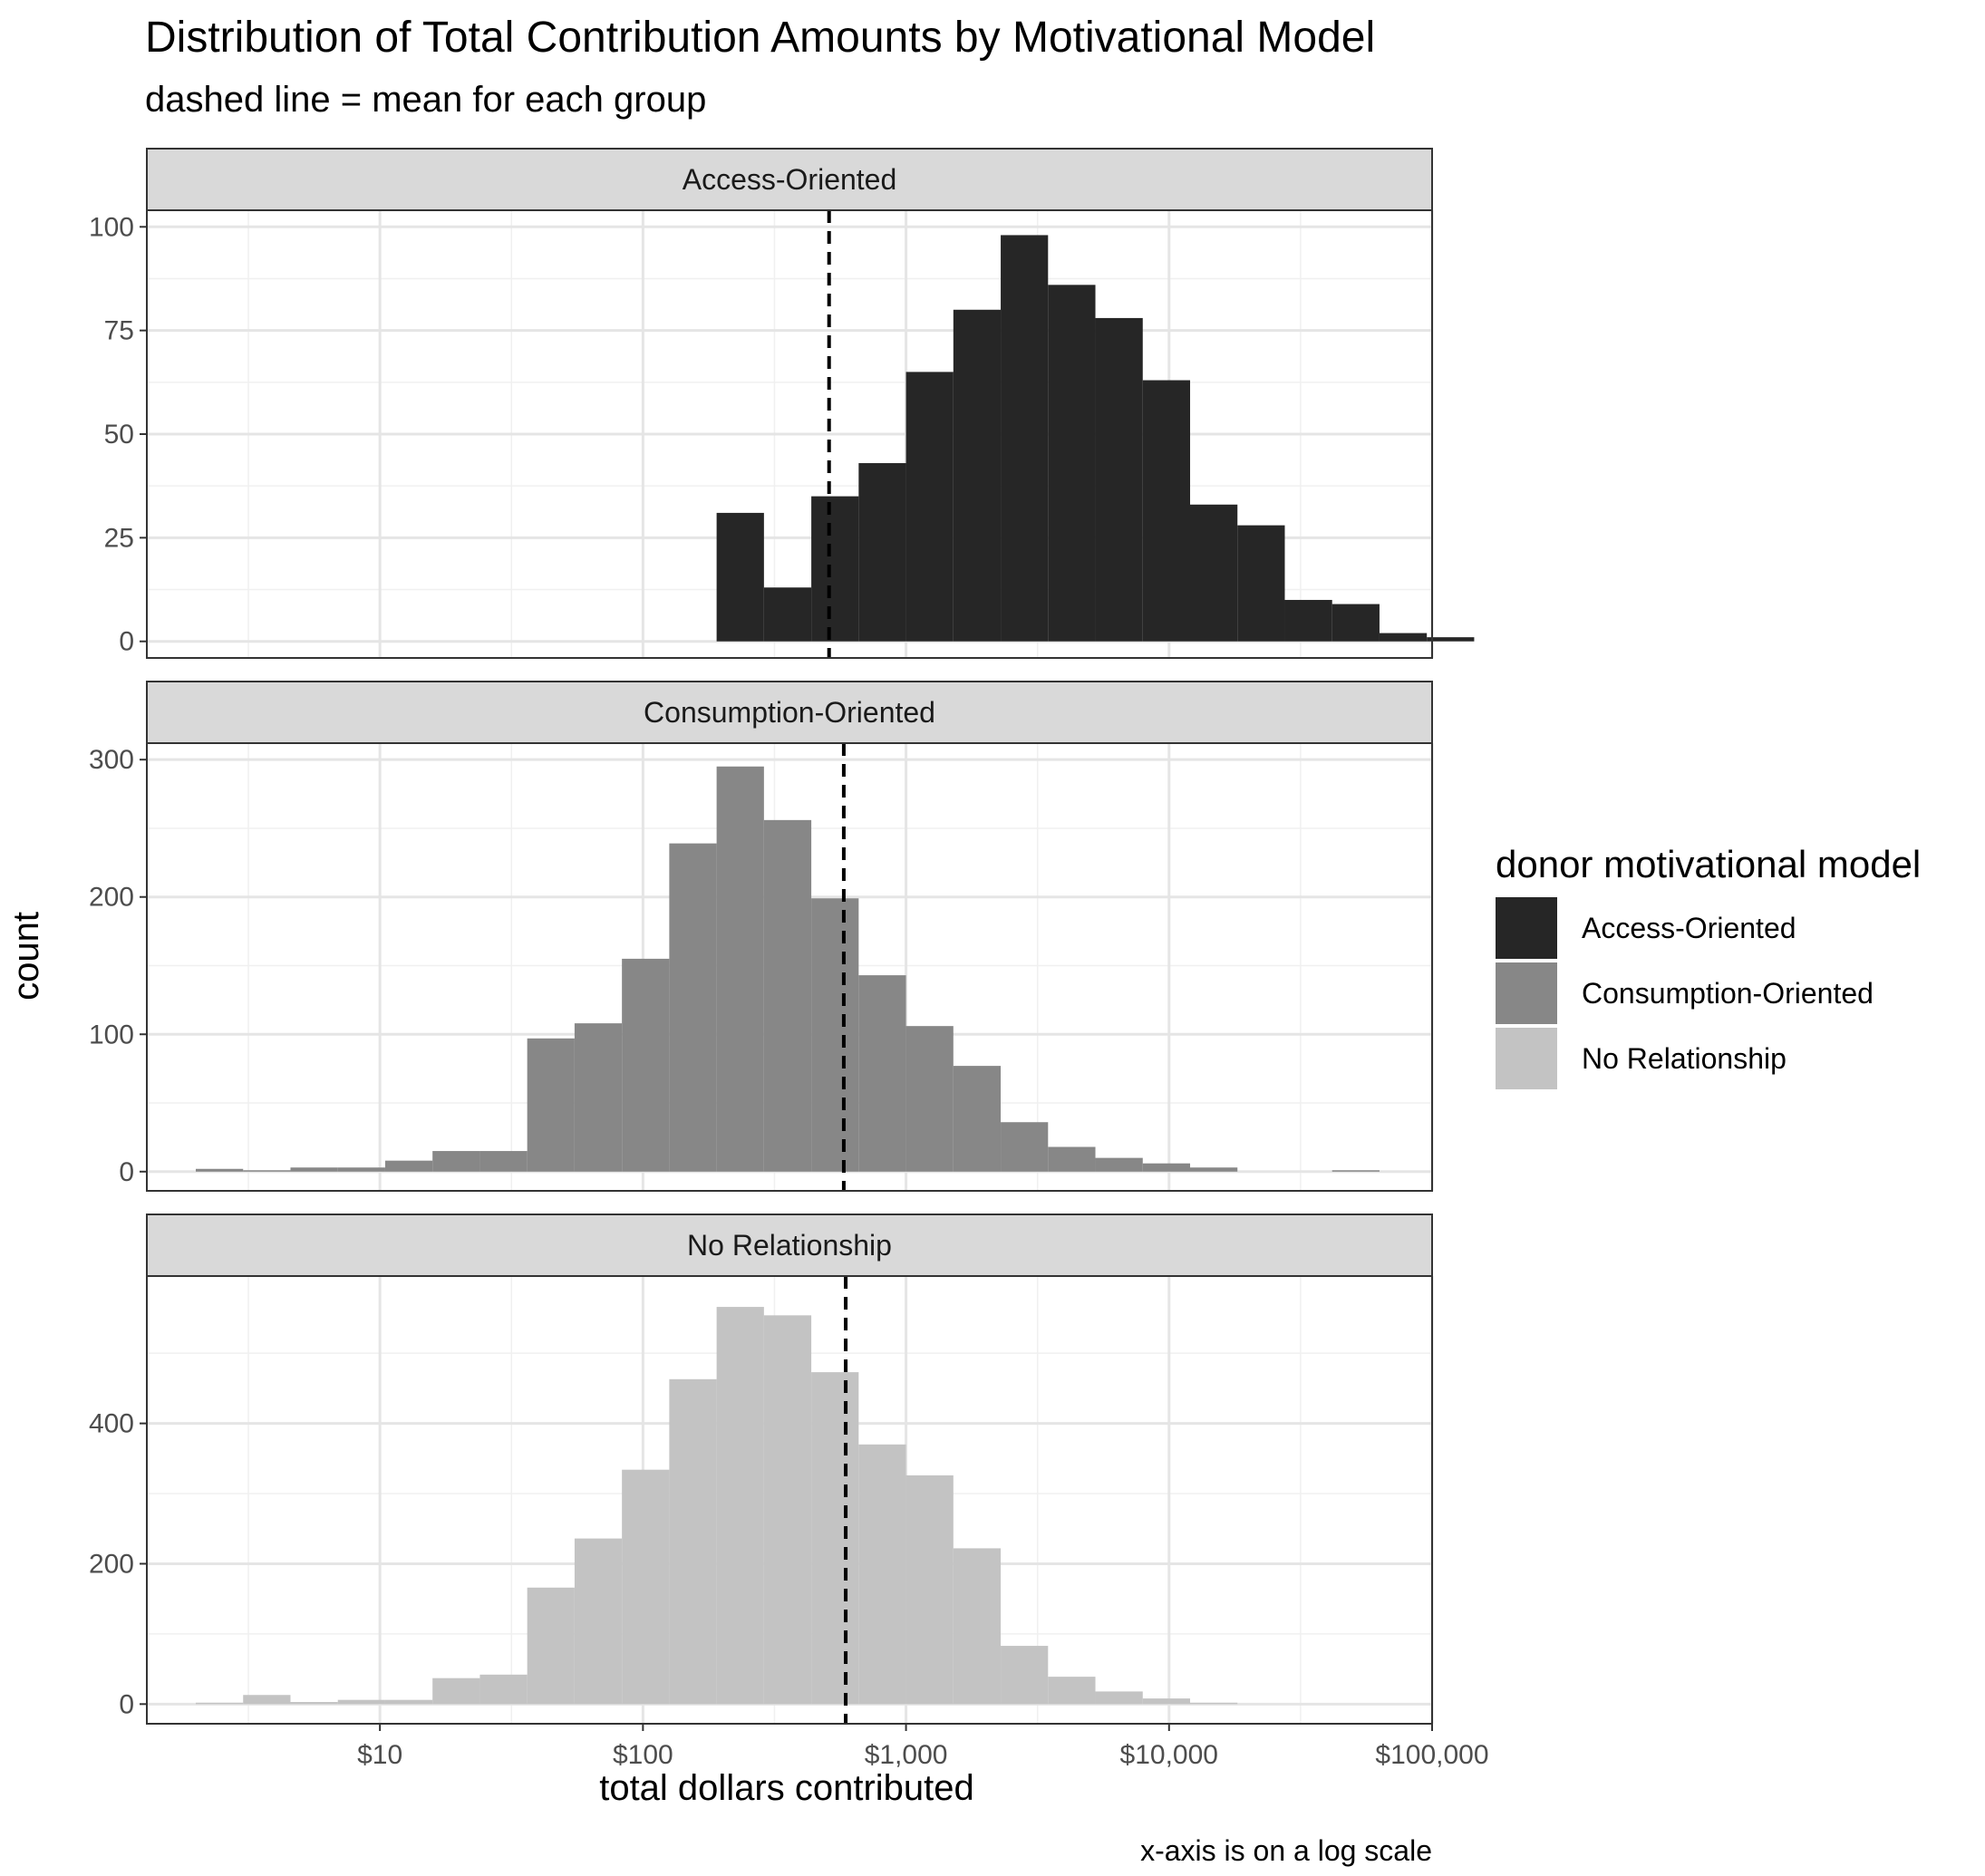 The width and height of the screenshot is (1985, 1876). I want to click on x-tick-label: $100,000, so click(1431, 1755).